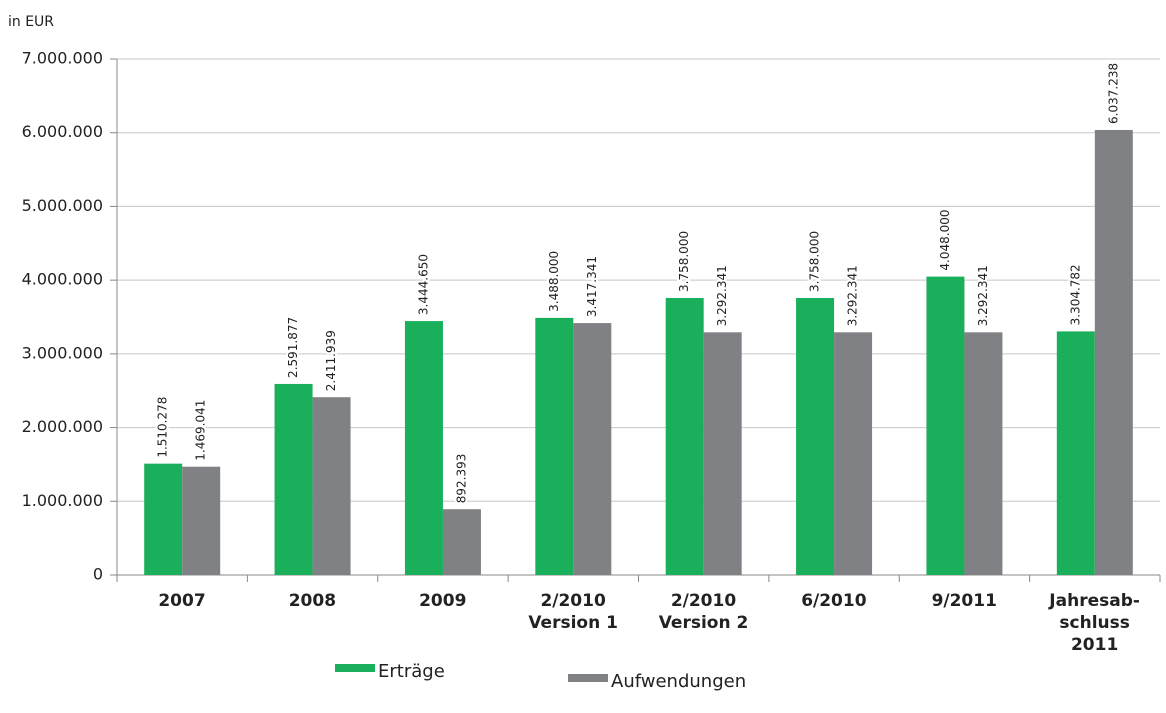 This screenshot has height=713, width=1166. I want to click on value-label: 3.417.341, so click(592, 286).